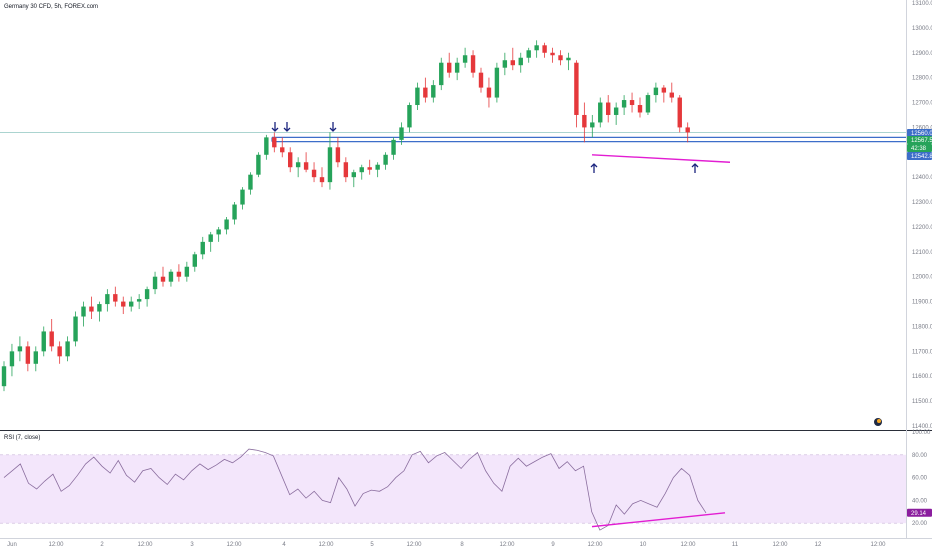 This screenshot has height=550, width=932. Describe the element at coordinates (920, 501) in the screenshot. I see `rsi-tick-label: 40.00` at that location.